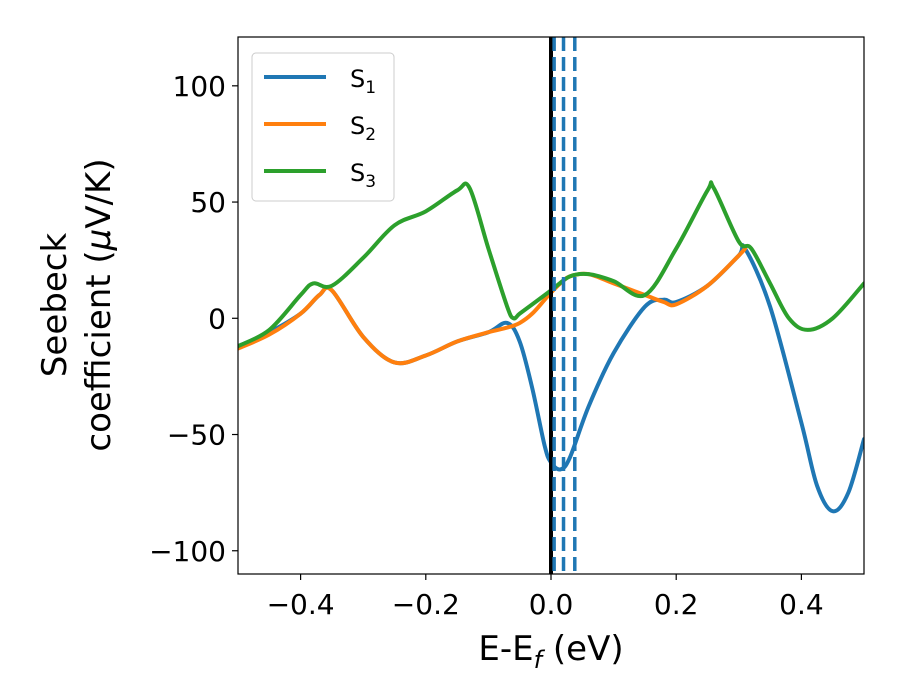 This screenshot has height=700, width=900. What do you see at coordinates (583, 649) in the screenshot?
I see `x-axis-label-suffix: (eV)` at bounding box center [583, 649].